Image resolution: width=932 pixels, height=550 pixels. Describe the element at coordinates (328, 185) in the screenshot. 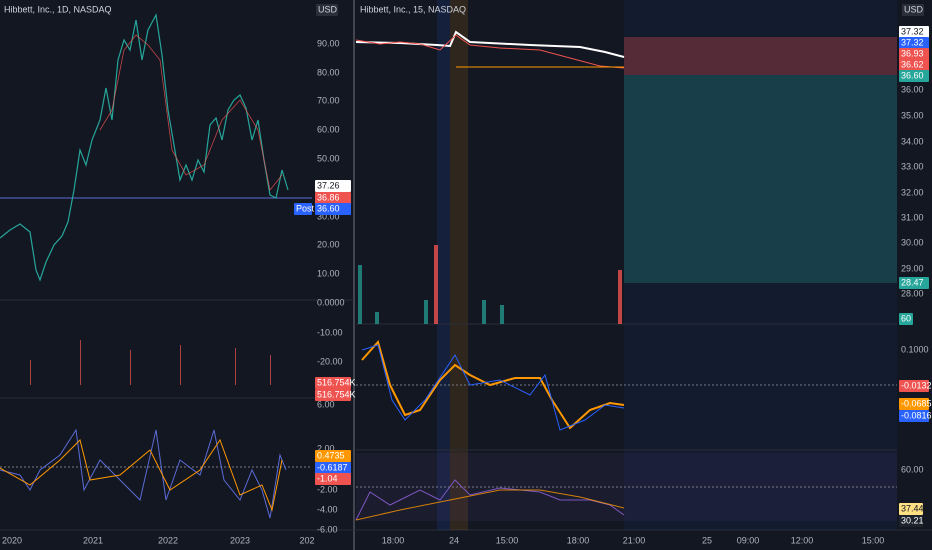

I see `price-label: 37.26` at that location.